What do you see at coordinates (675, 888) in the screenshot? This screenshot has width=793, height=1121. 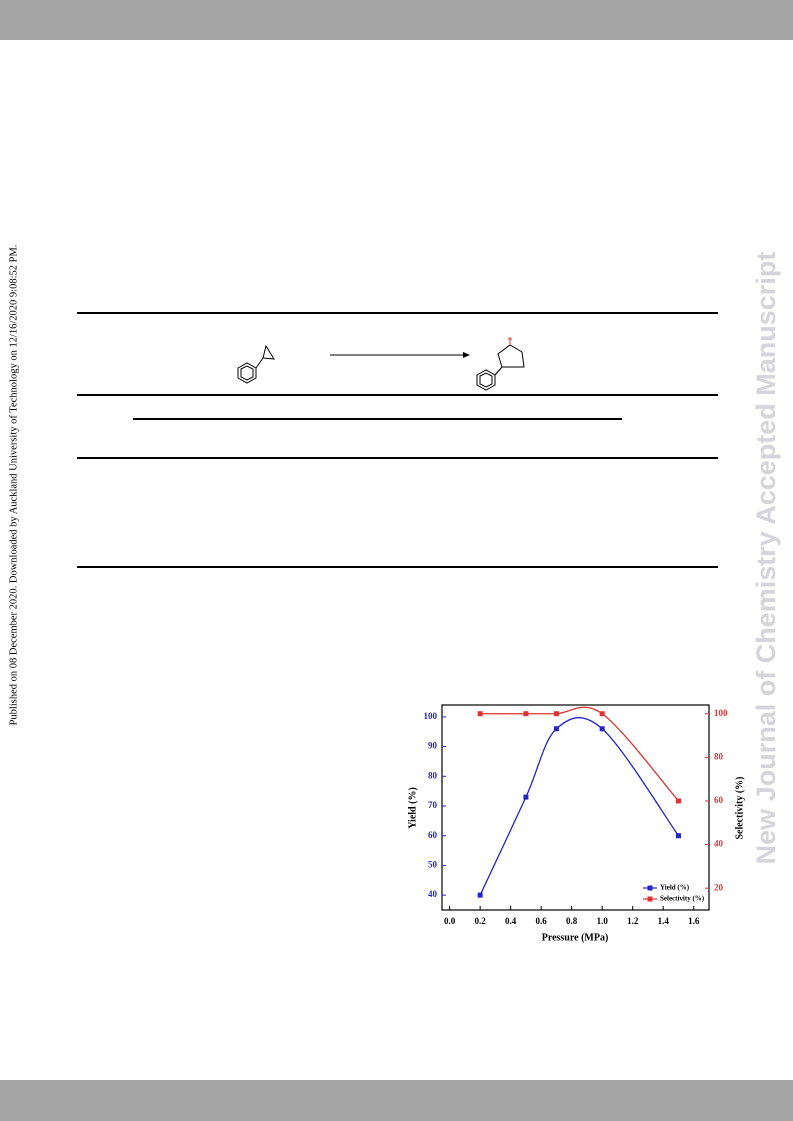 I see `legend-label: Yield (%)` at bounding box center [675, 888].